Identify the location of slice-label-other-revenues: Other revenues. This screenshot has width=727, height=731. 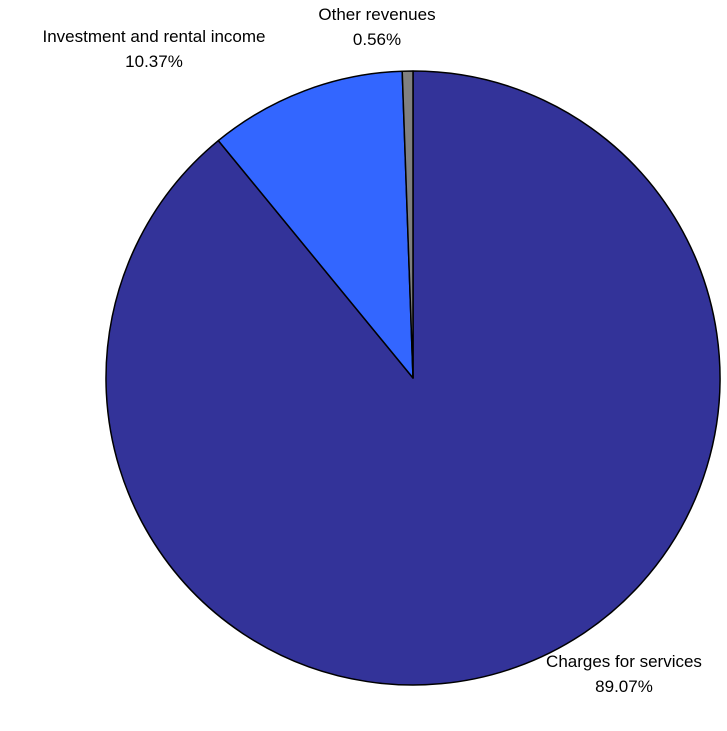
(376, 14).